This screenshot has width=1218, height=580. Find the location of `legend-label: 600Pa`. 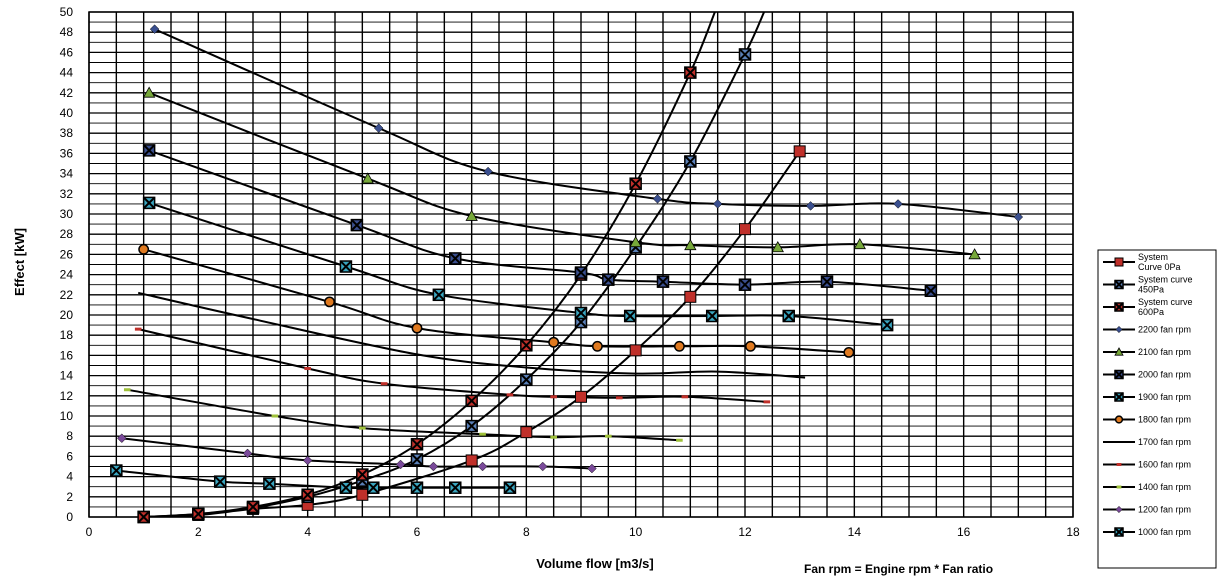

legend-label: 600Pa is located at coordinates (1151, 312).